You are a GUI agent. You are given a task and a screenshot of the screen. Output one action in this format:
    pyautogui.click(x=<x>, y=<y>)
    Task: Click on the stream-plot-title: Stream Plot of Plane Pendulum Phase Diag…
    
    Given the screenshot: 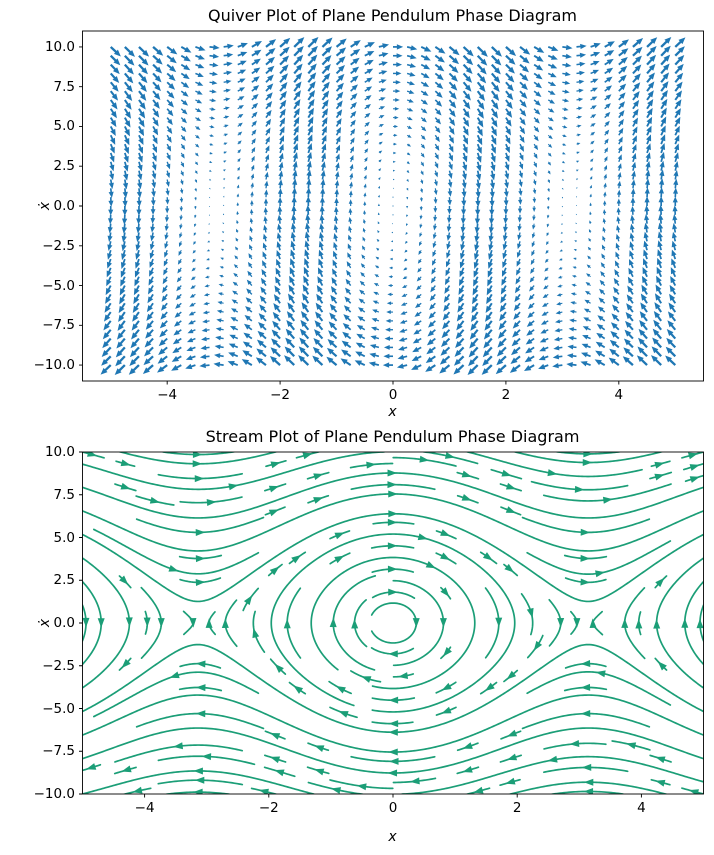 What is the action you would take?
    pyautogui.click(x=392, y=436)
    